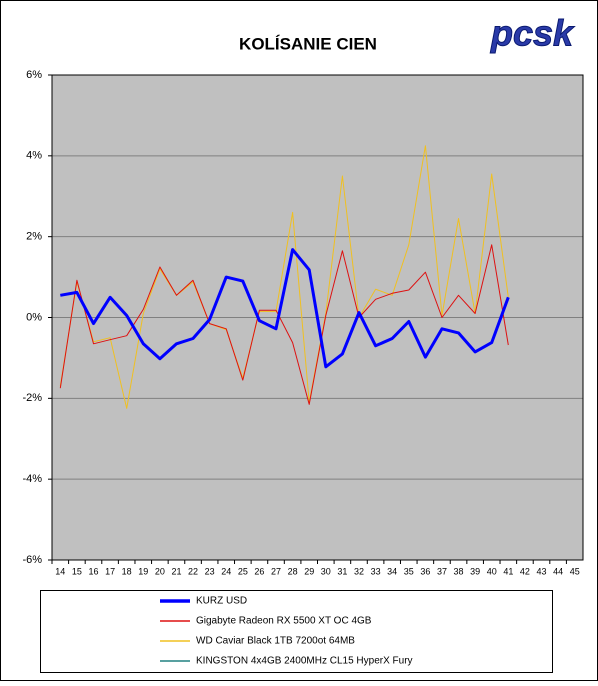  I want to click on legend-label: KURZ USD, so click(221, 601).